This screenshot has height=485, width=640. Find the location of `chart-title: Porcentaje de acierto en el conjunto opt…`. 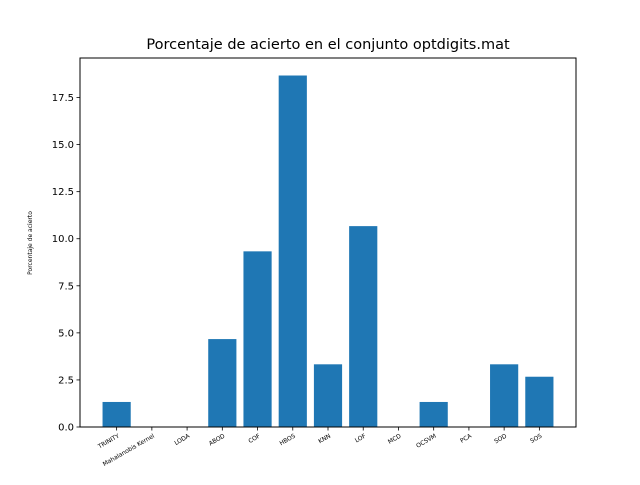

chart-title: Porcentaje de acierto en el conjunto opt… is located at coordinates (328, 45).